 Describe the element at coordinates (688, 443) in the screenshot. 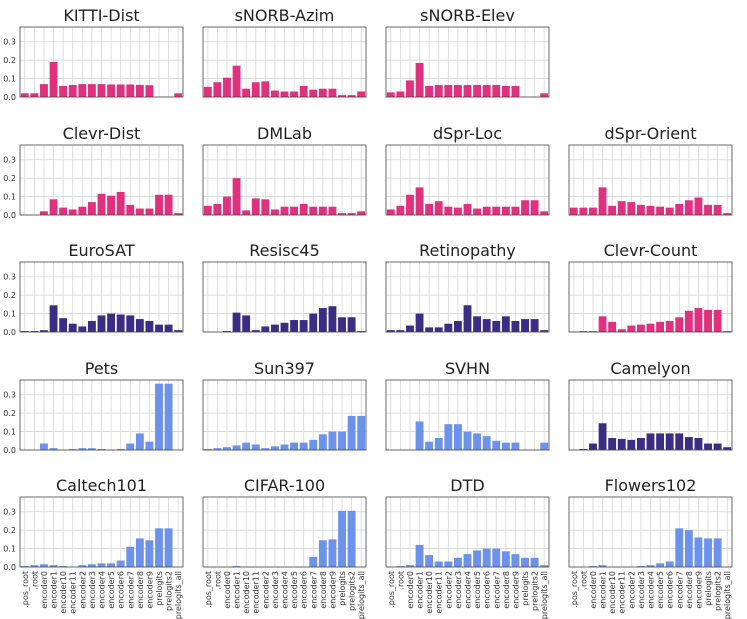

I see `bar-encoder8` at that location.